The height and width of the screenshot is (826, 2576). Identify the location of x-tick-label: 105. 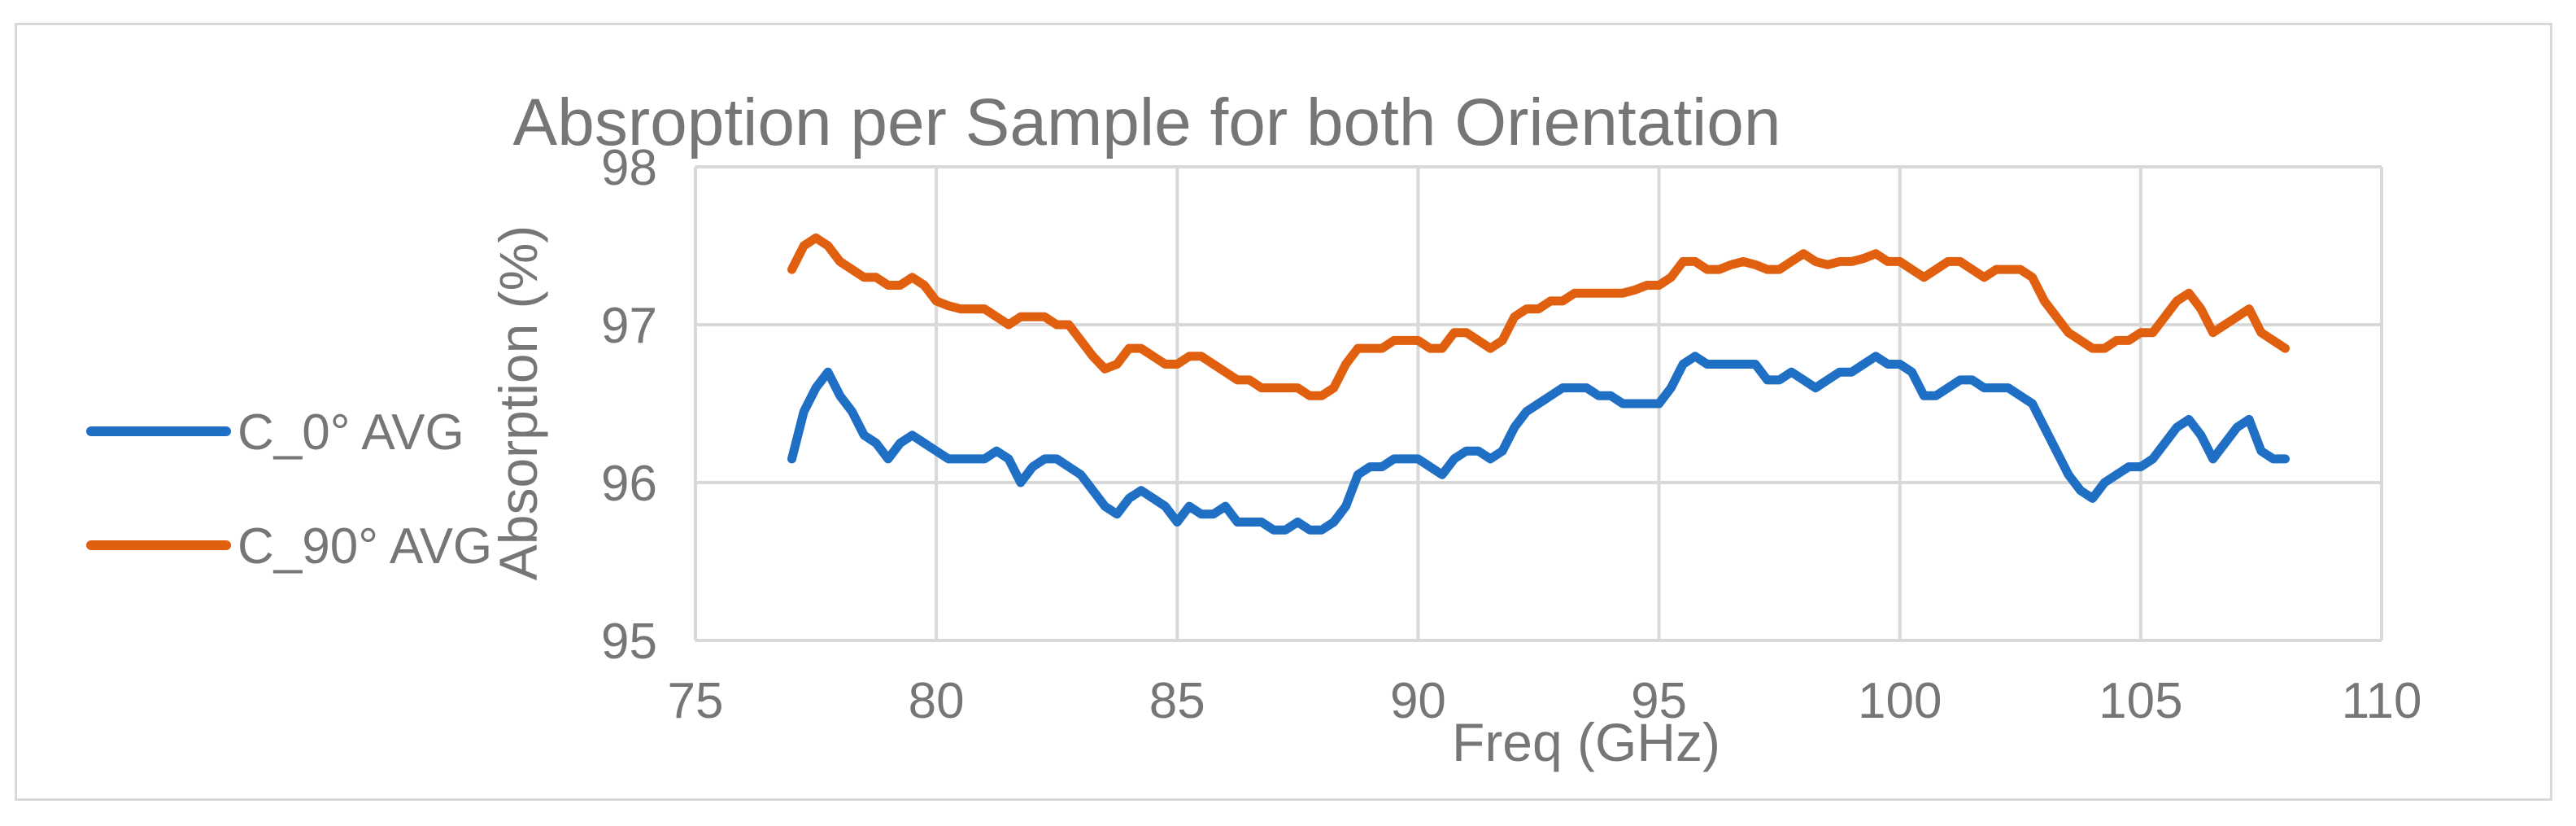
(2140, 701).